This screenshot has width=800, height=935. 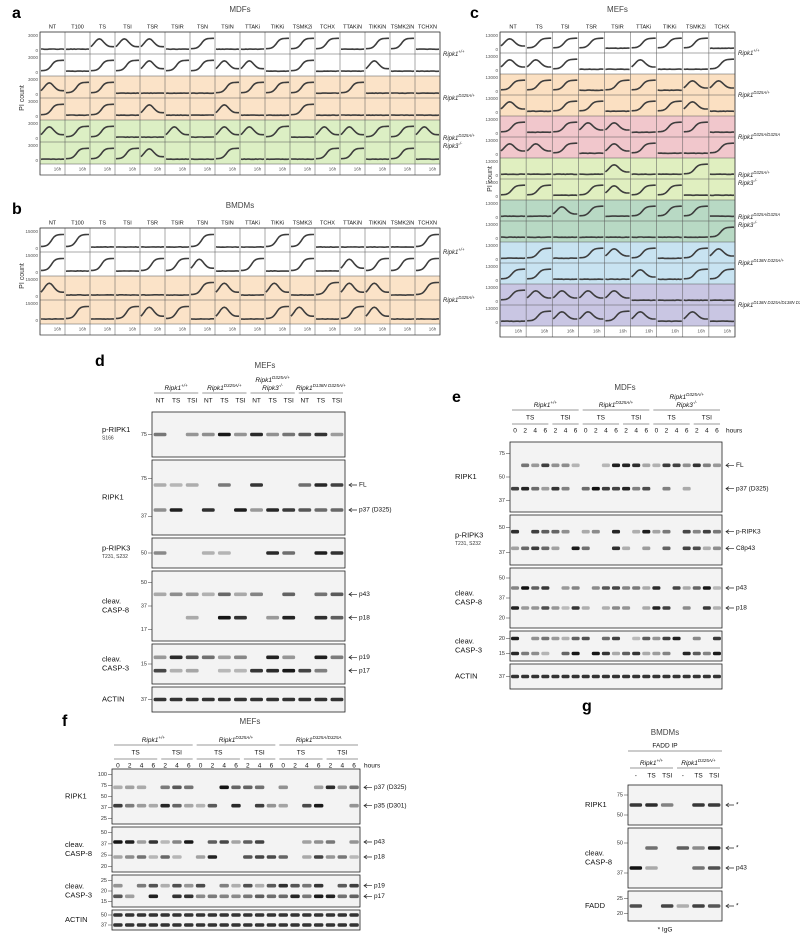 I want to click on gene-superscript: D138N D325A/D138N D325A, so click(x=776, y=302).